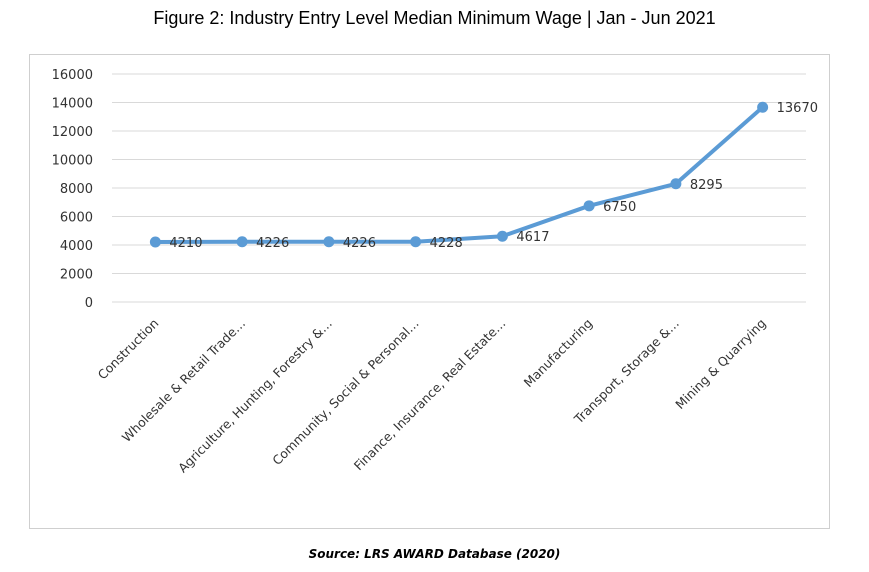 Image resolution: width=869 pixels, height=572 pixels. What do you see at coordinates (76, 246) in the screenshot?
I see `y-tick-label: 4000` at bounding box center [76, 246].